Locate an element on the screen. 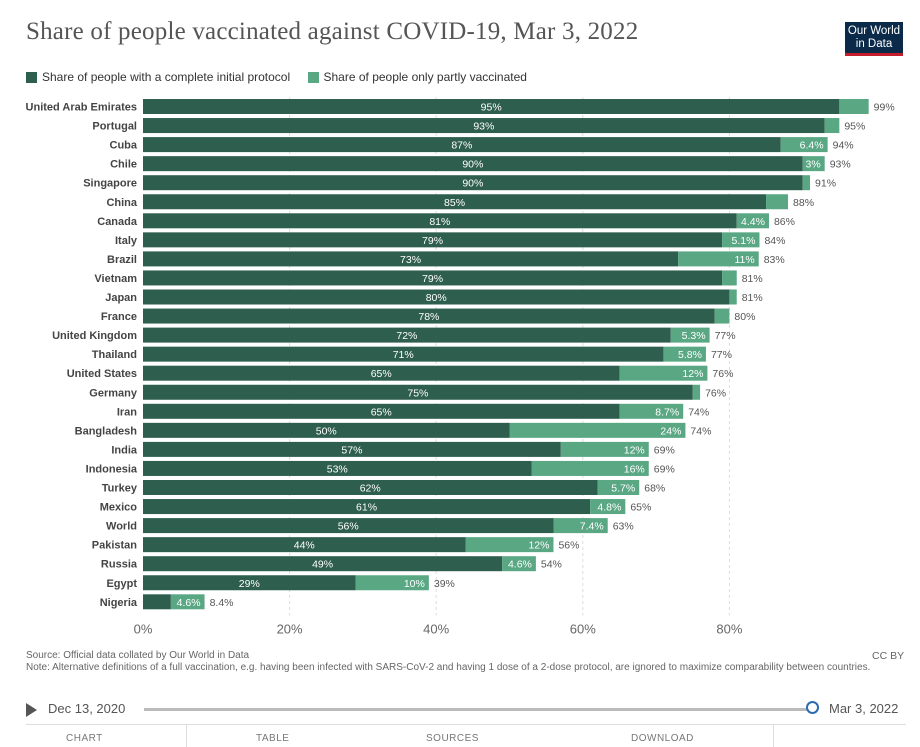 Image resolution: width=920 pixels, height=747 pixels. data-label-partial: 5.8% is located at coordinates (690, 355).